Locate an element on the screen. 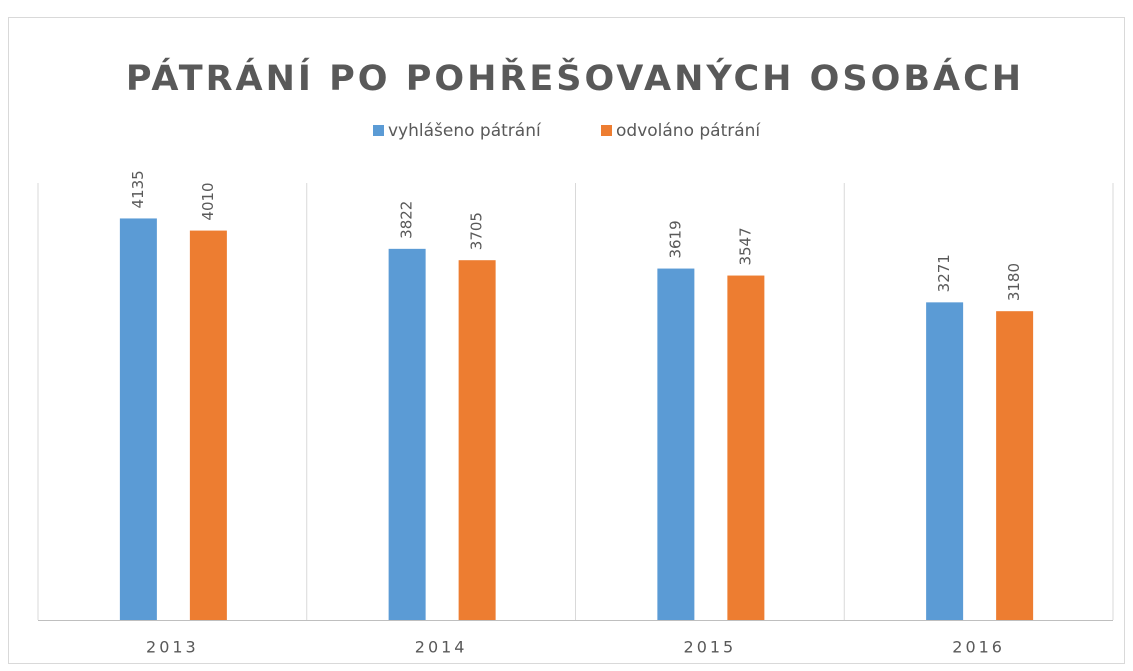  legend-label: vyhlášeno pátrání is located at coordinates (465, 131).